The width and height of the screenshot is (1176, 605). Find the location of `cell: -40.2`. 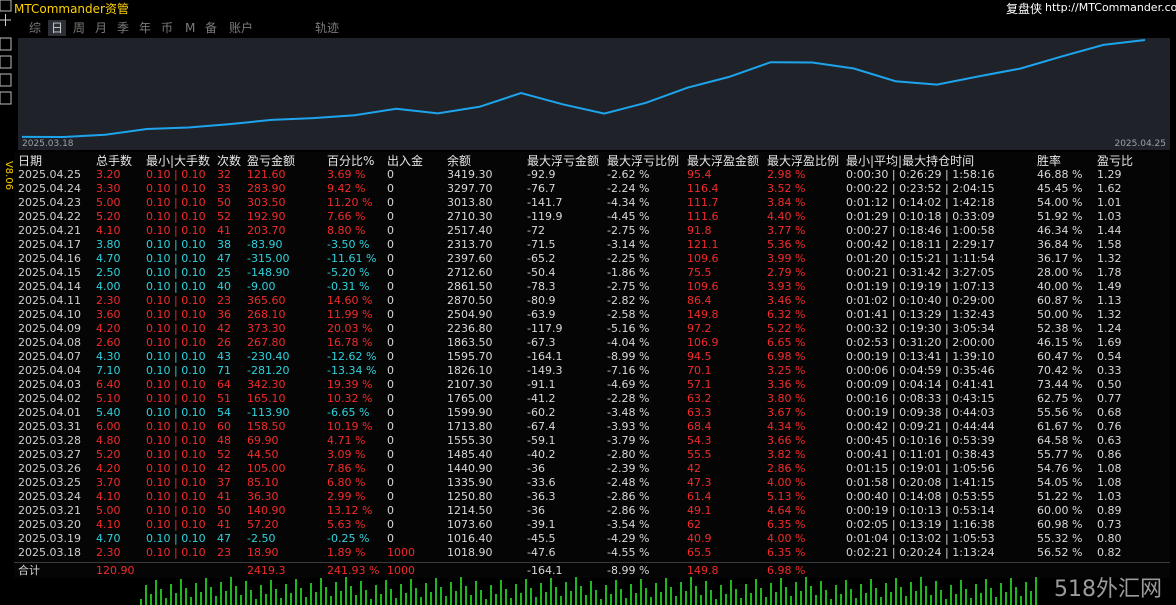

cell: -40.2 is located at coordinates (541, 454).